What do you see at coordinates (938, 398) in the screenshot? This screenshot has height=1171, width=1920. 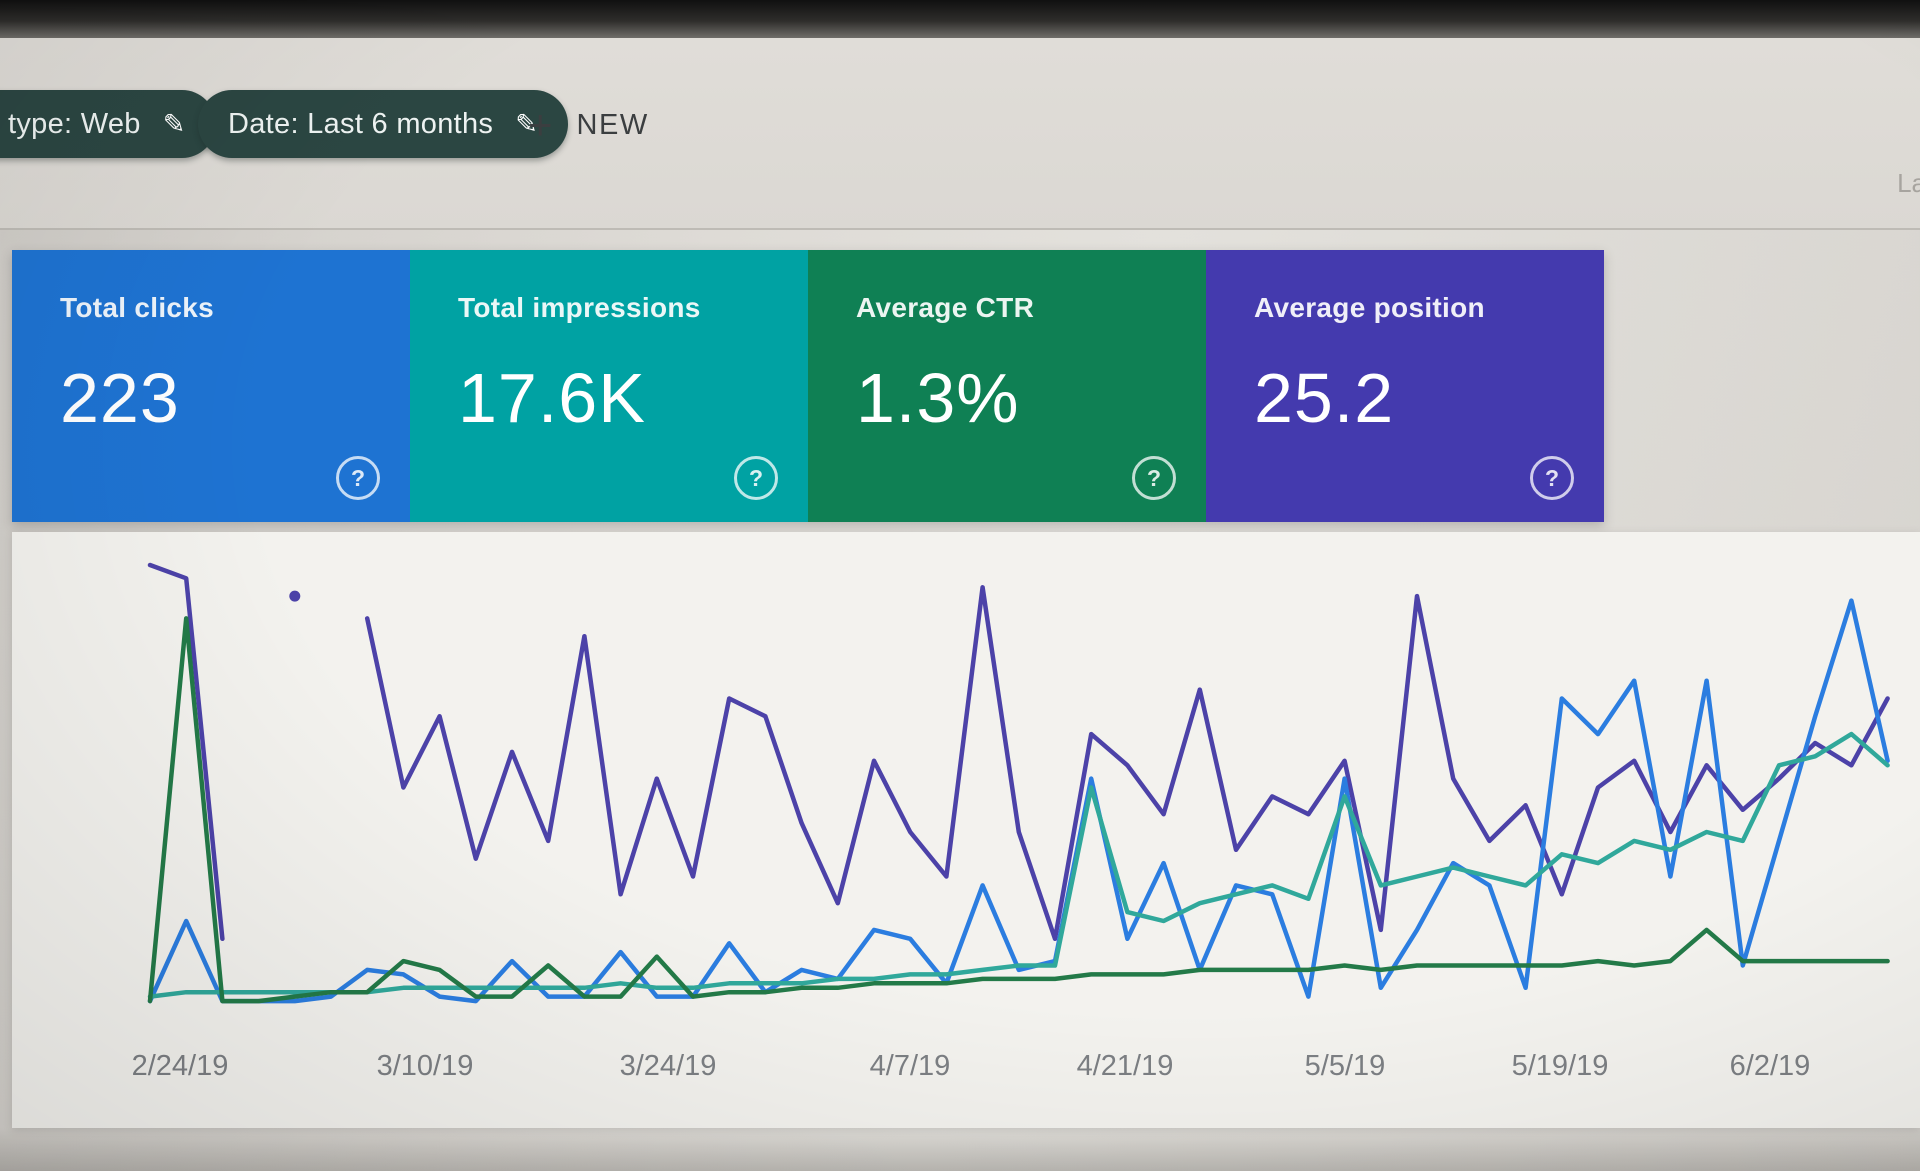 I see `metric-value: 1.3%` at bounding box center [938, 398].